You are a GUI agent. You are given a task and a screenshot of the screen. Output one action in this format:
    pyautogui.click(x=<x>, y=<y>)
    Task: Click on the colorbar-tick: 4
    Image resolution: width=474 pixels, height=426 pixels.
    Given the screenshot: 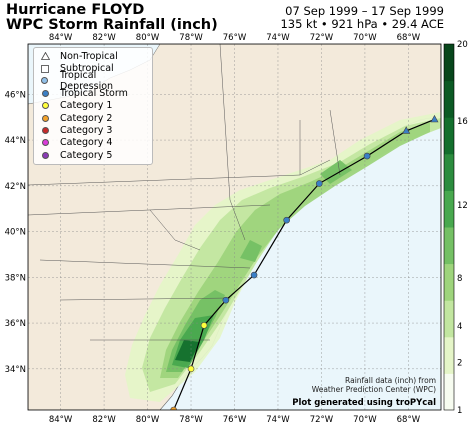 What is the action you would take?
    pyautogui.click(x=459, y=327)
    